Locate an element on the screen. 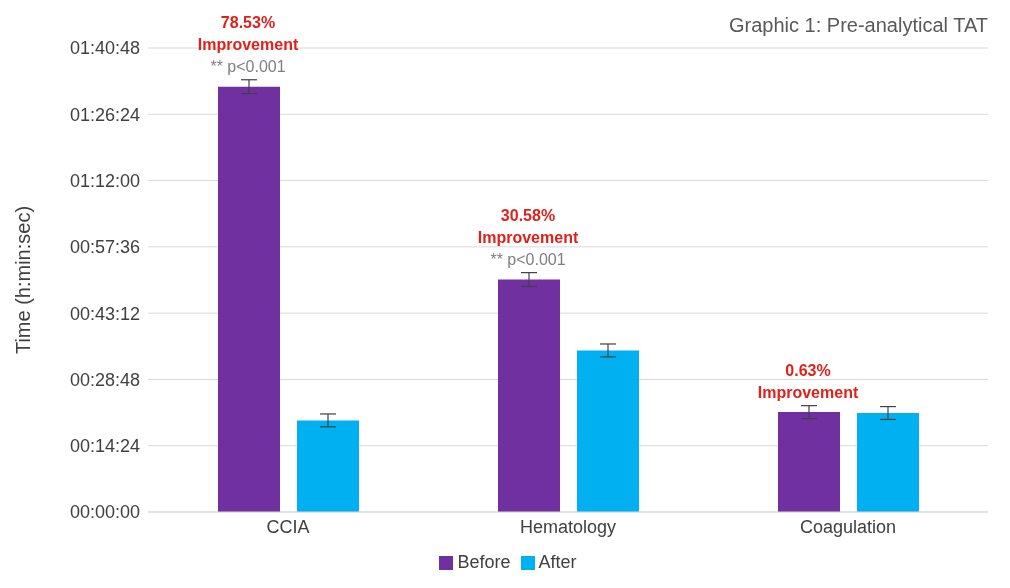 The image size is (1010, 588). y-axis-title: Time (h:min:sec) is located at coordinates (23, 280).